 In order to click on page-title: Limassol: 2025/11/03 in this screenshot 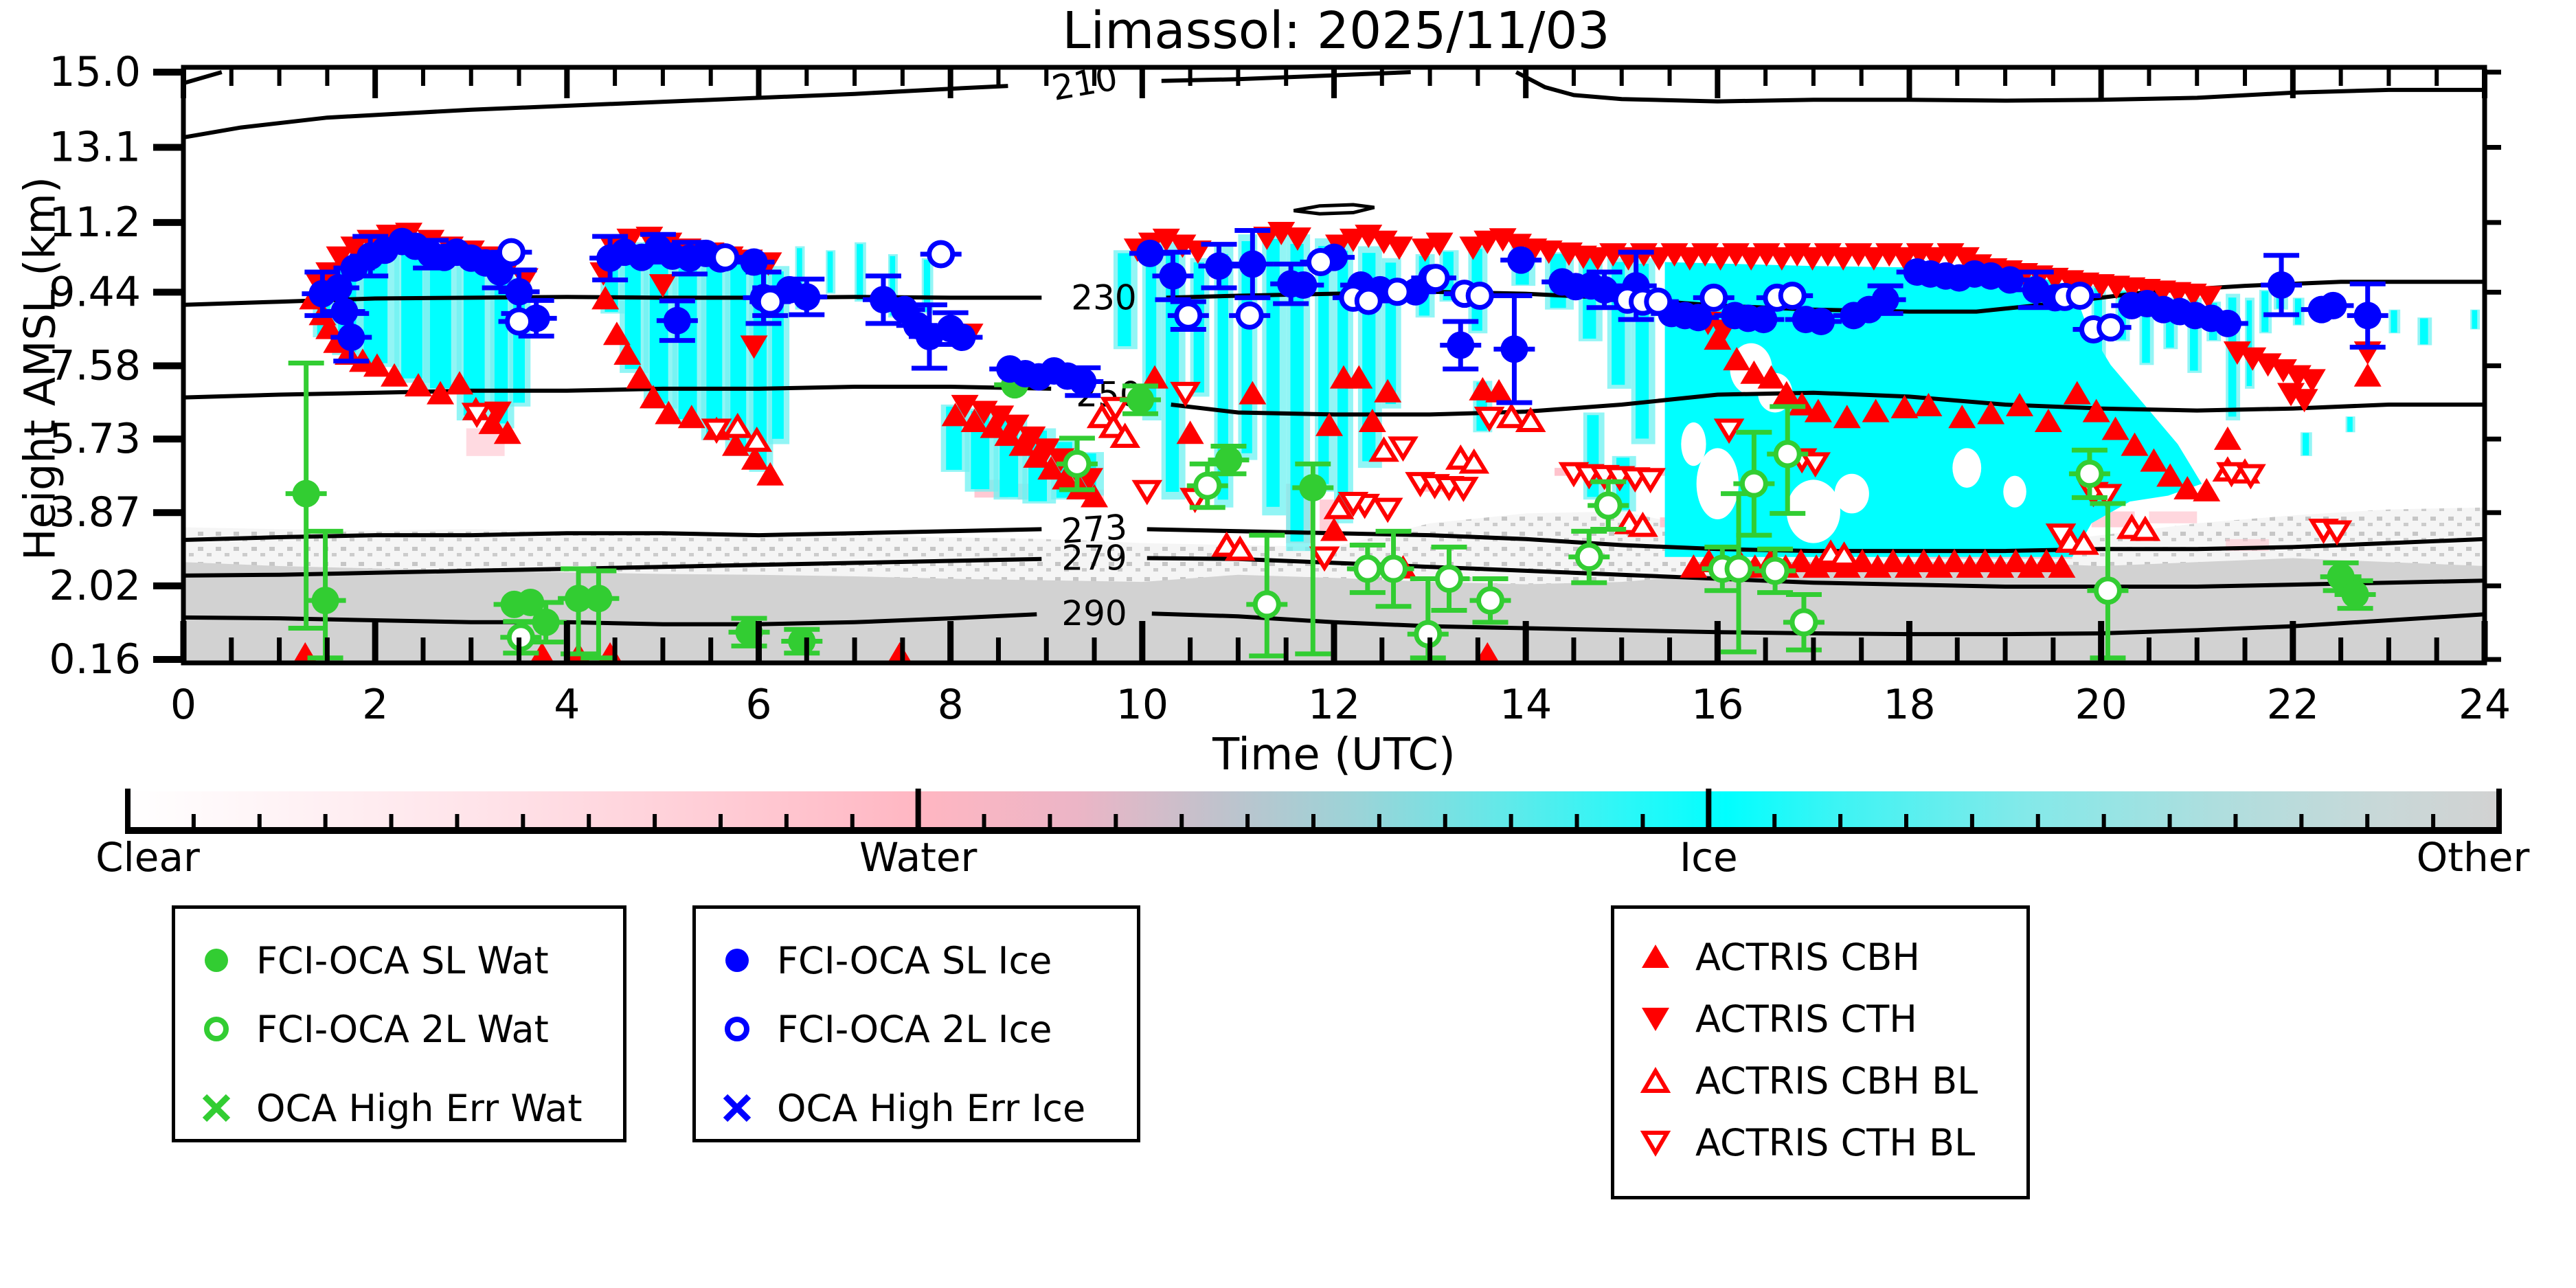, I will do `click(1336, 30)`.